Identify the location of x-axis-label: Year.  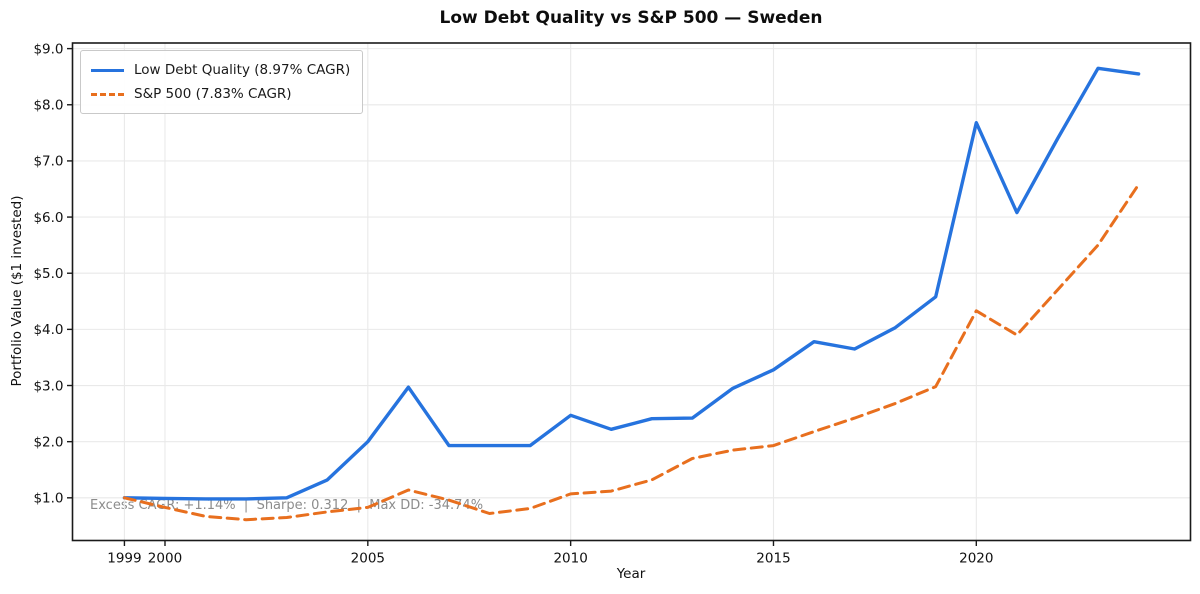
(631, 574).